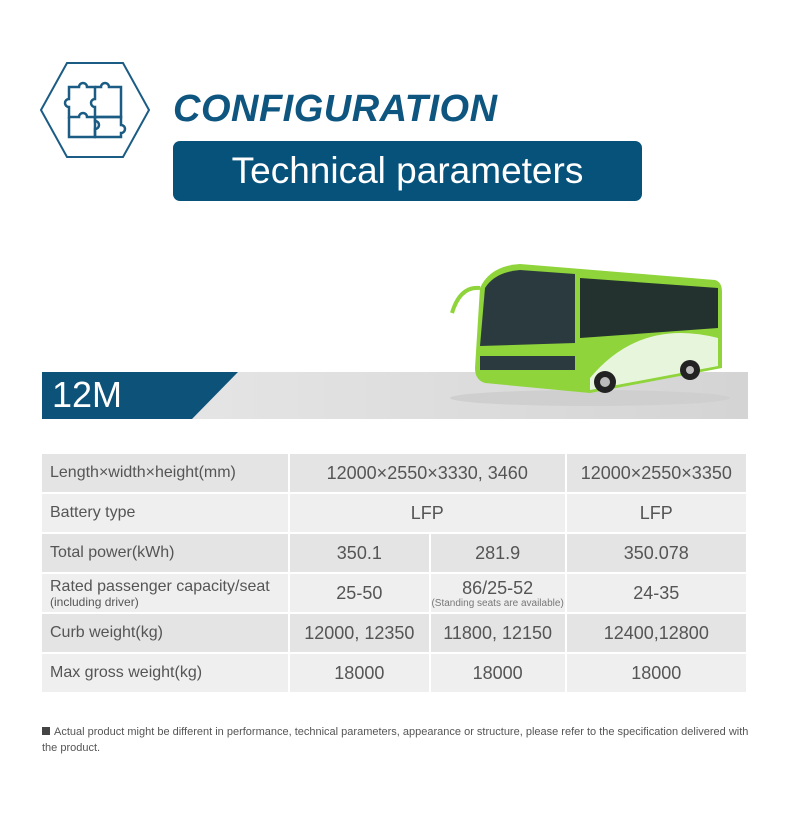 The height and width of the screenshot is (815, 790). I want to click on table-row: Max gross weight(kg) 18000 18000 18000, so click(395, 673).